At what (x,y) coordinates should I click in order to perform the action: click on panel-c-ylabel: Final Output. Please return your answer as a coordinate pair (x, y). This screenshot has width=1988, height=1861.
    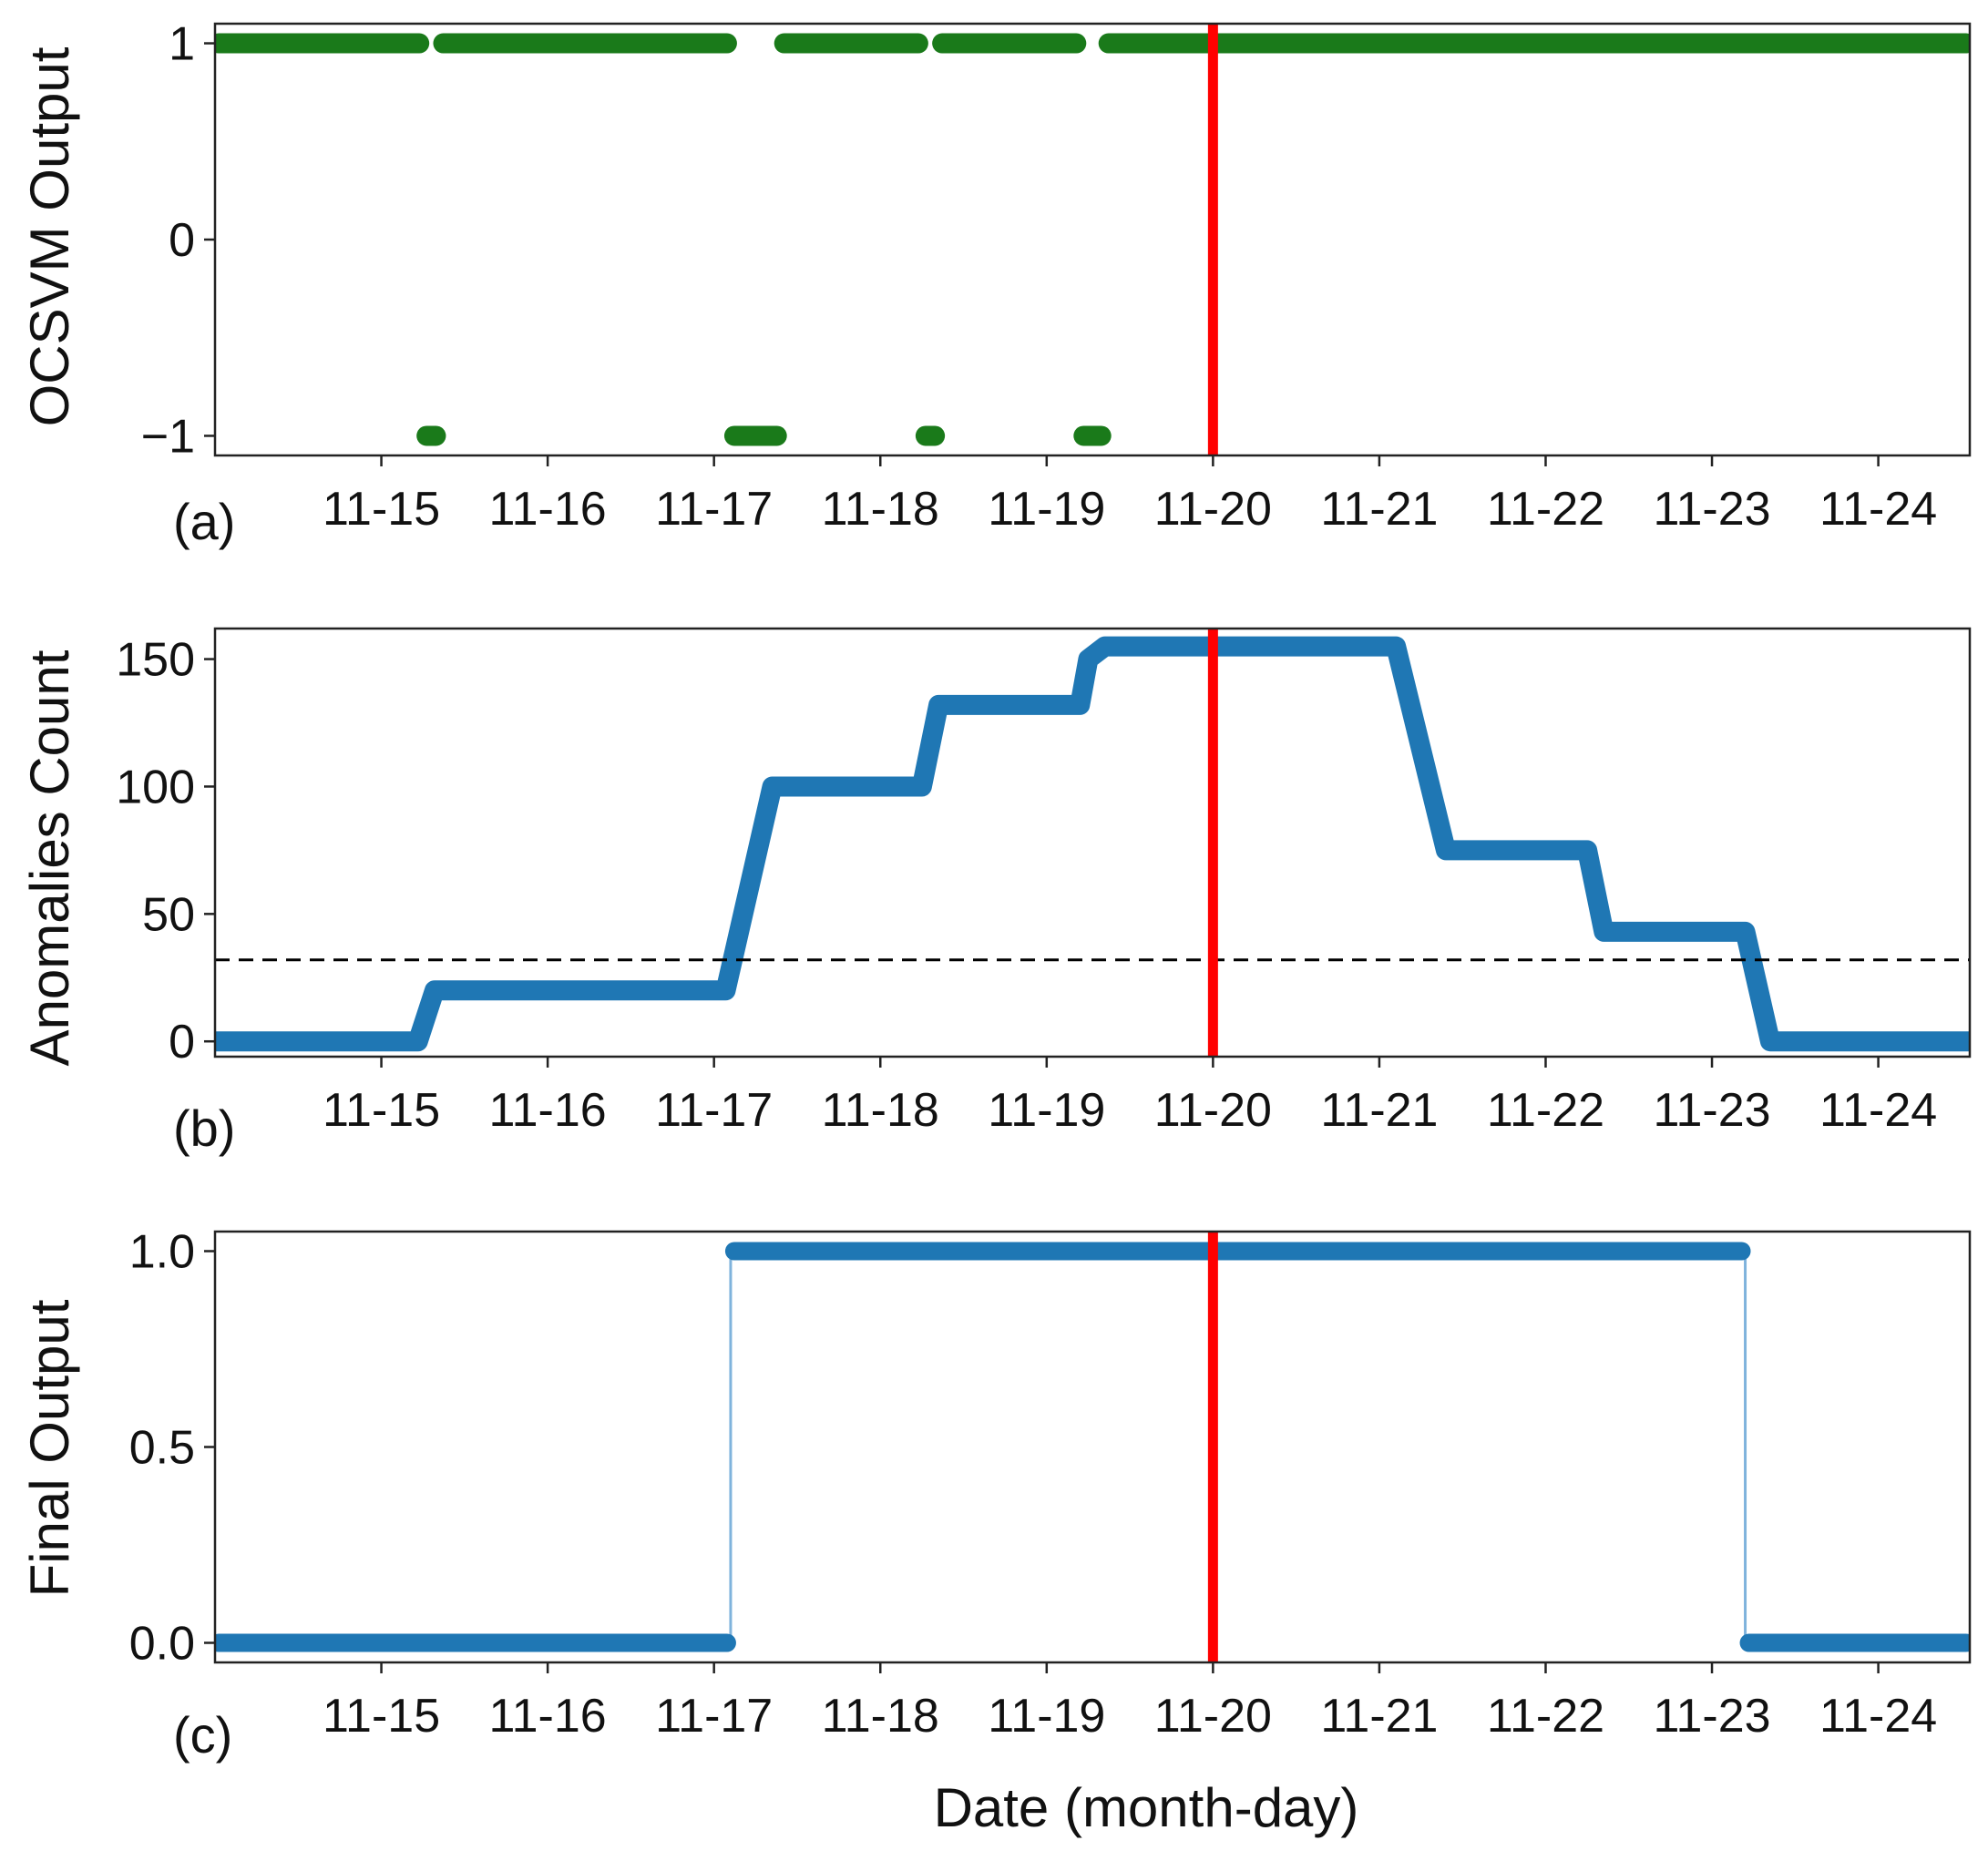
    Looking at the image, I should click on (49, 1448).